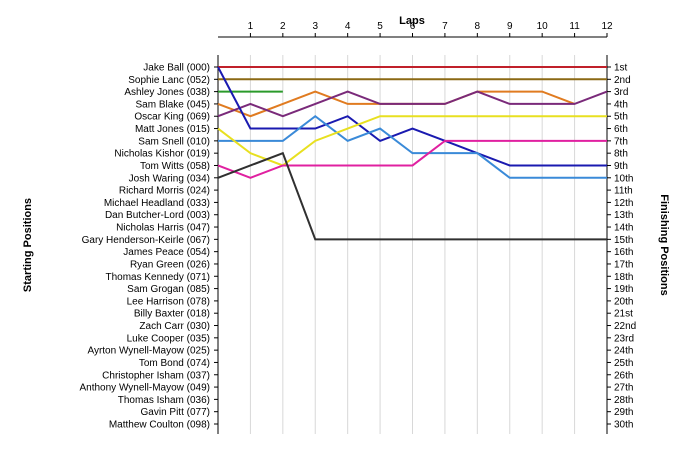 Image resolution: width=700 pixels, height=450 pixels. Describe the element at coordinates (157, 215) in the screenshot. I see `driver-label: Dan Butcher-Lord (003)` at that location.